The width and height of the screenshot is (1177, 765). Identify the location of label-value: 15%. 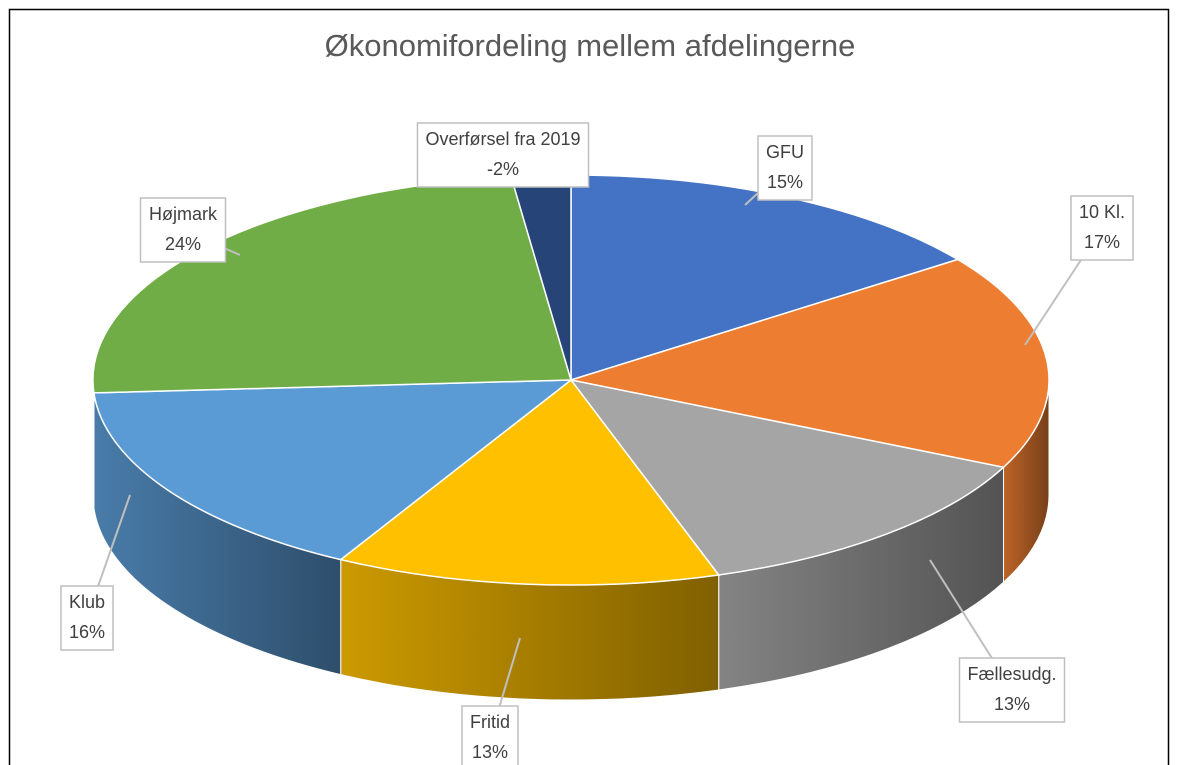
(785, 182).